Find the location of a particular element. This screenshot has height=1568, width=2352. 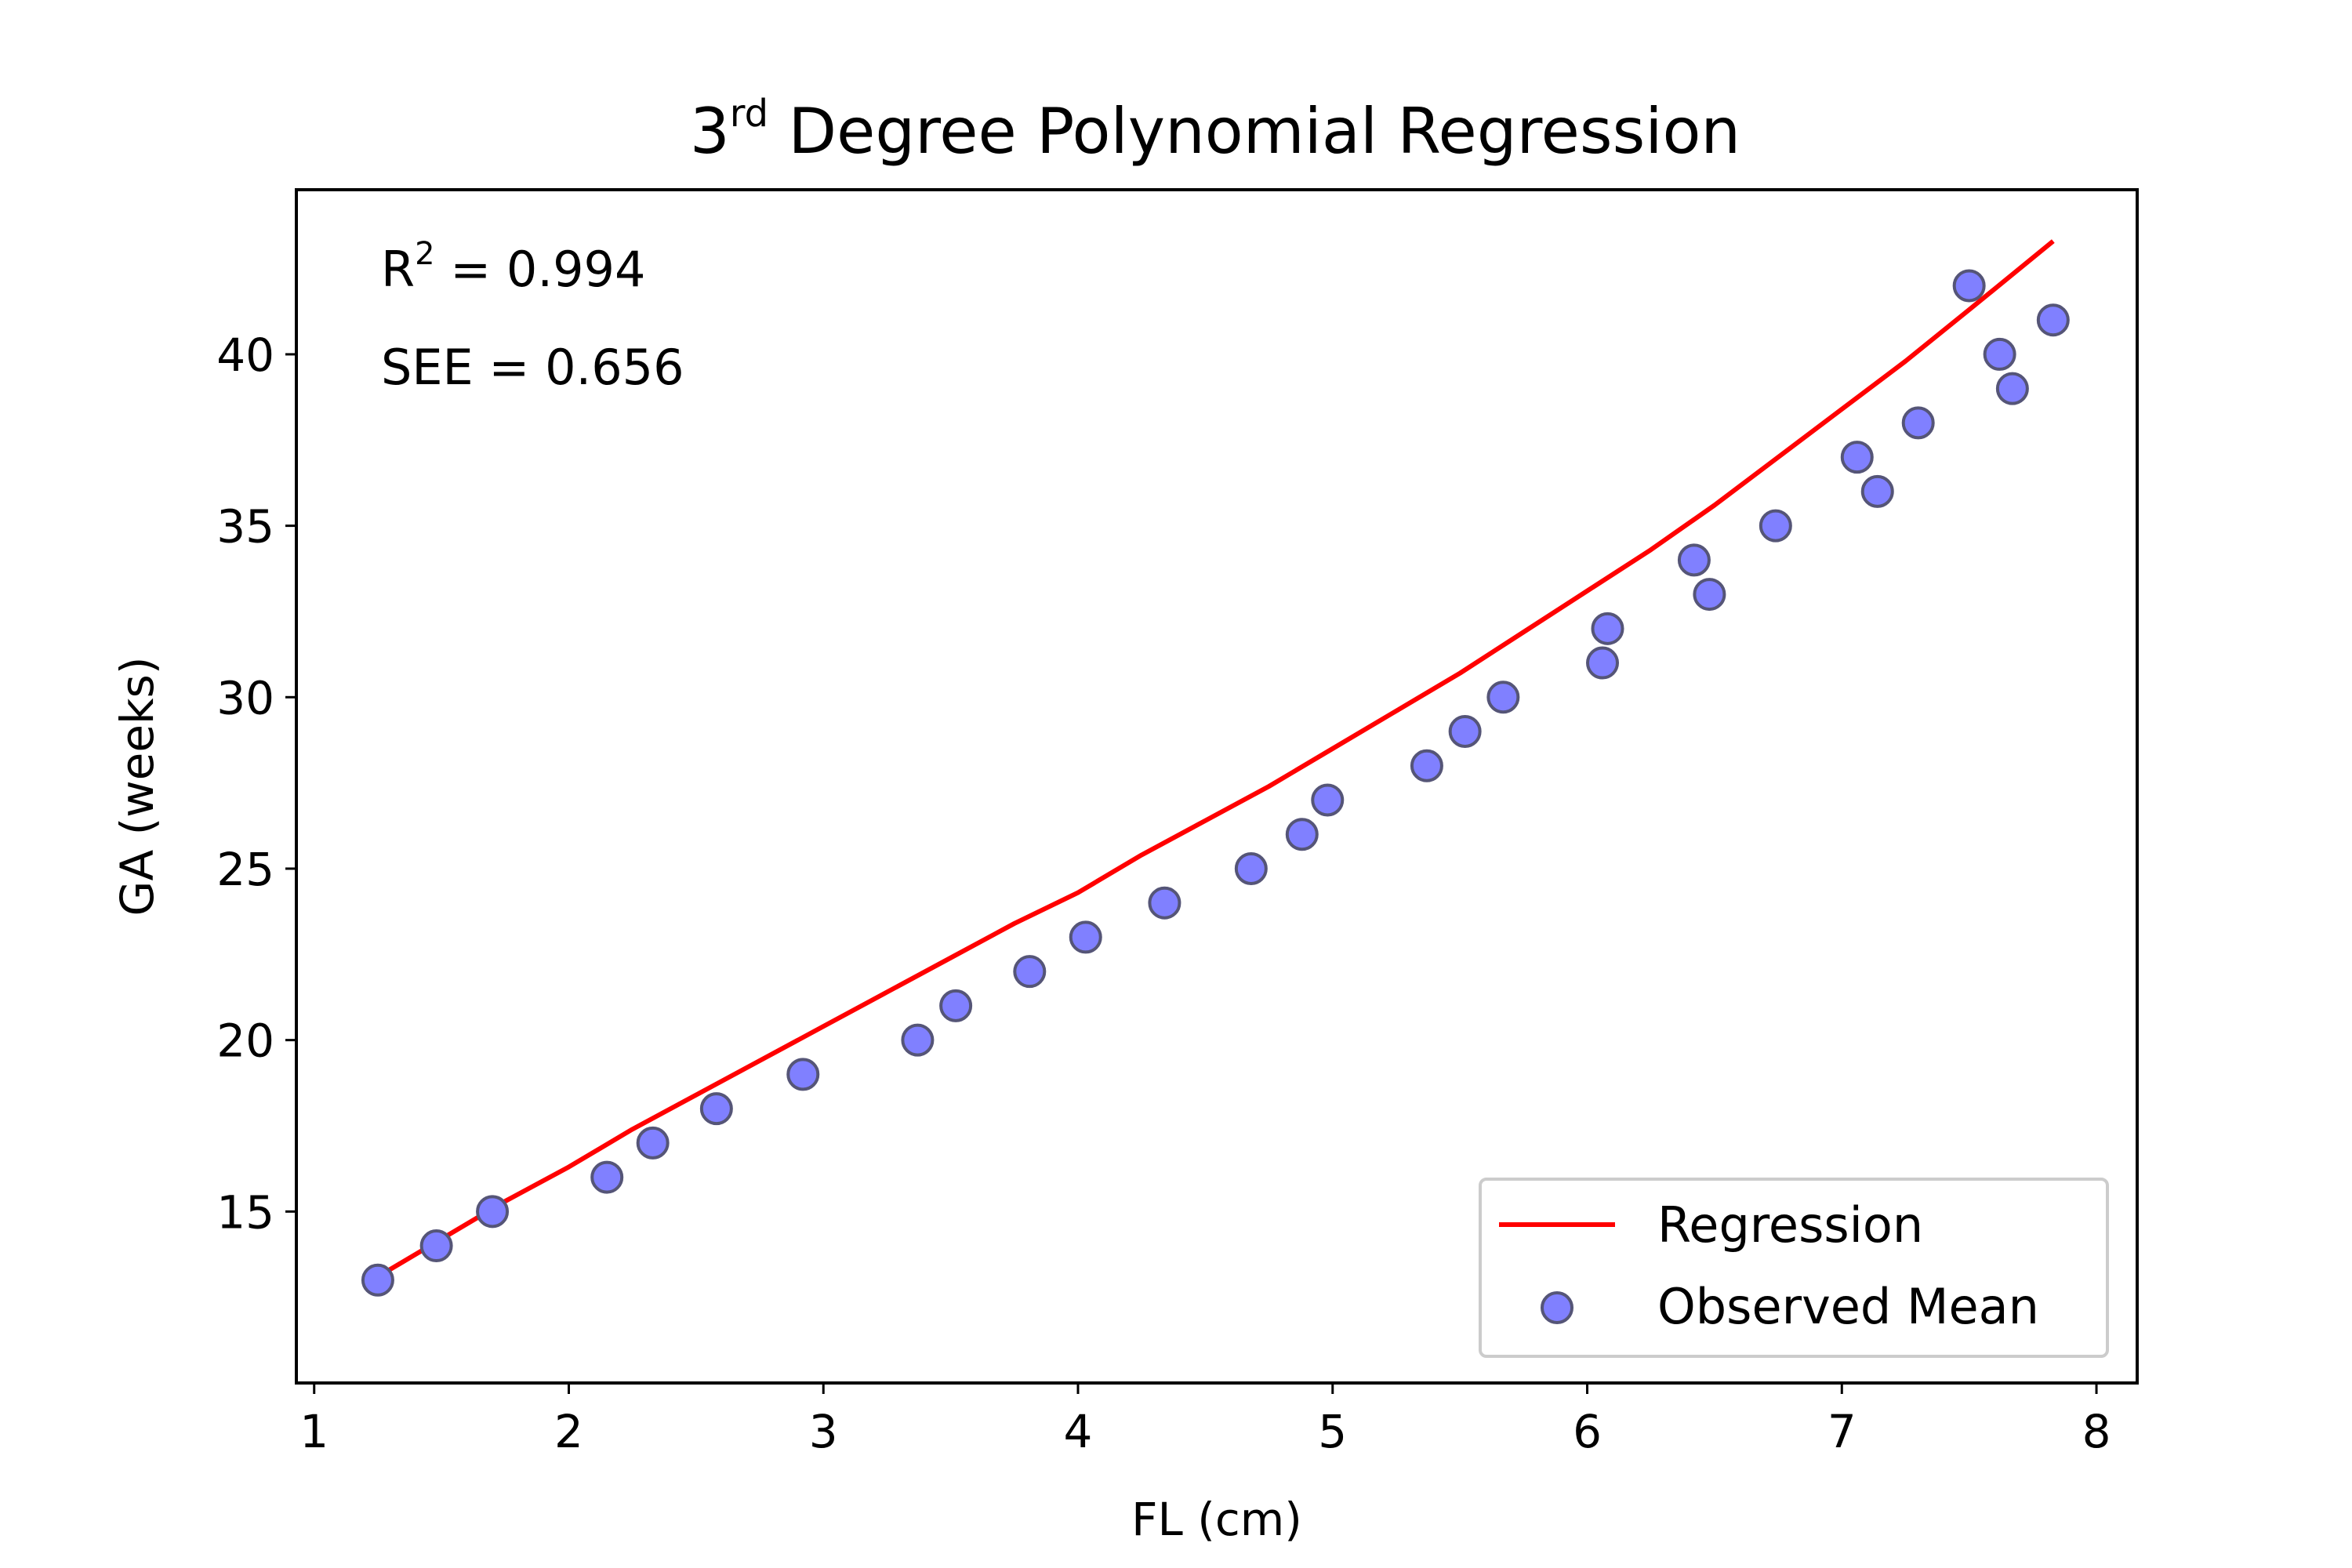

y-tick-label: 30 is located at coordinates (245, 697).